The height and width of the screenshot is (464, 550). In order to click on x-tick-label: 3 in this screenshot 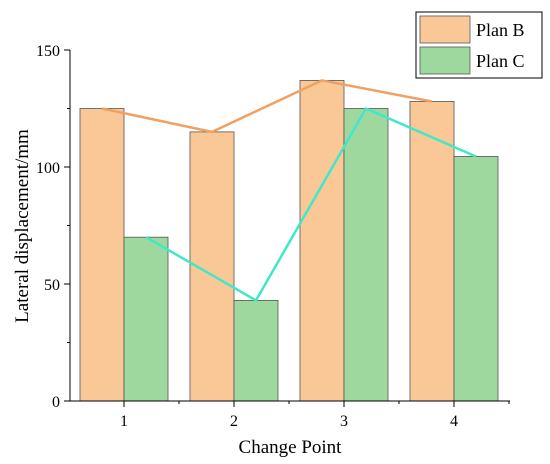, I will do `click(344, 421)`.